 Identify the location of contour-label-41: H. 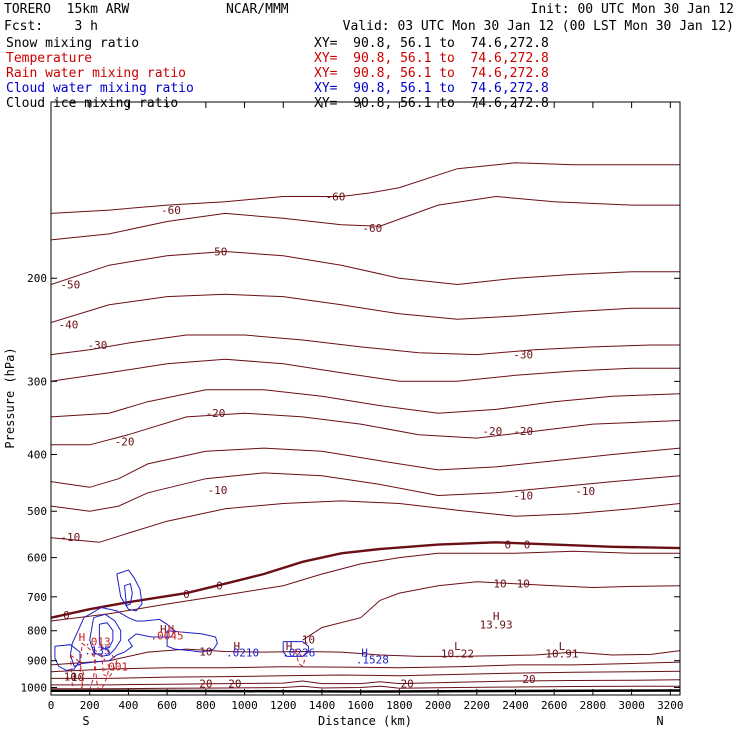
(364, 653).